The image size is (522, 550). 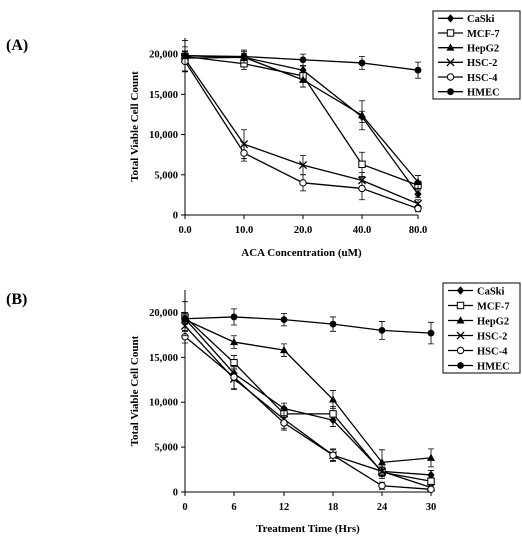 I want to click on legend-item: HSC-2, so click(x=477, y=336).